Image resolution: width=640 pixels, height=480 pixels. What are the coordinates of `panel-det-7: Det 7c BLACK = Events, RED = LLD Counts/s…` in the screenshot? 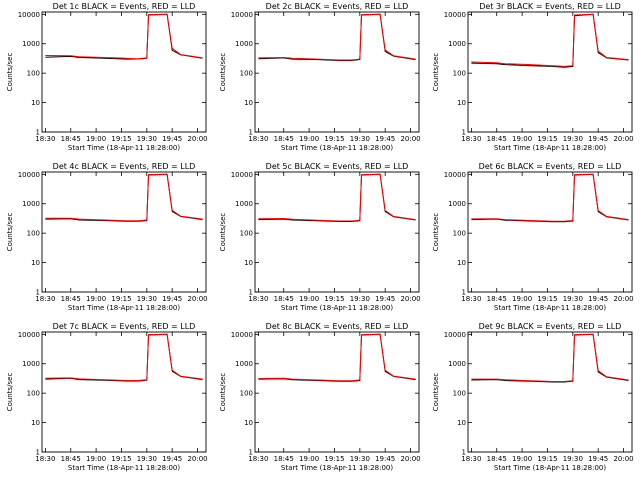 It's located at (107, 397).